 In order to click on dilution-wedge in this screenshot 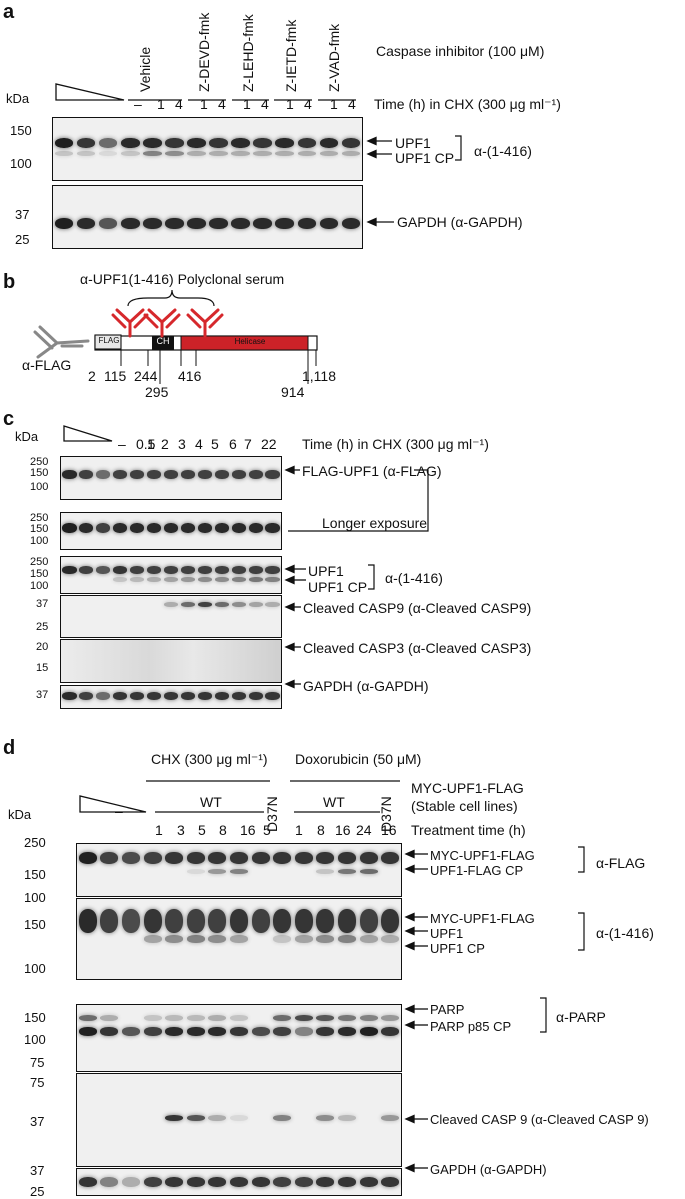, I will do `click(113, 804)`.